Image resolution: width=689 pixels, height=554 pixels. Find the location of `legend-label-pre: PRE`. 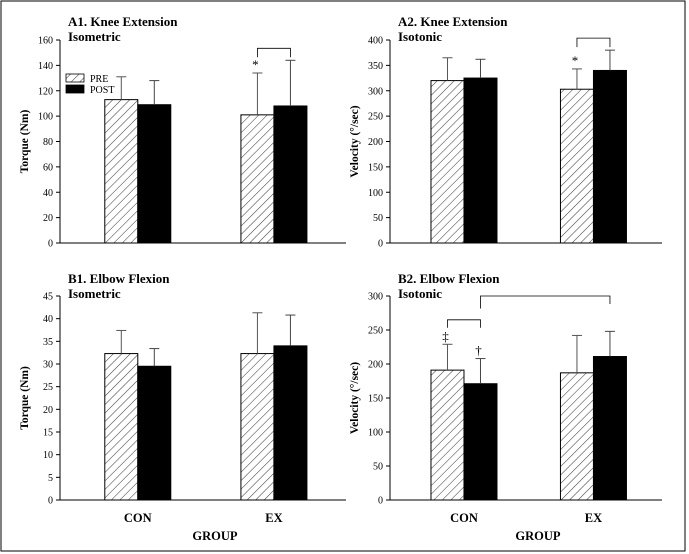

legend-label-pre: PRE is located at coordinates (99, 79).